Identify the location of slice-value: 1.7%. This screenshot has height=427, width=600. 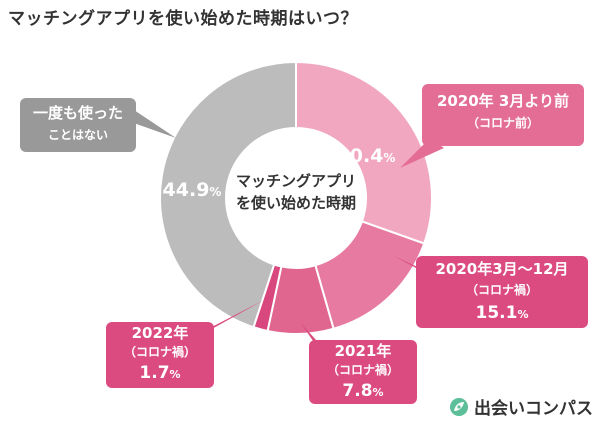
(159, 373).